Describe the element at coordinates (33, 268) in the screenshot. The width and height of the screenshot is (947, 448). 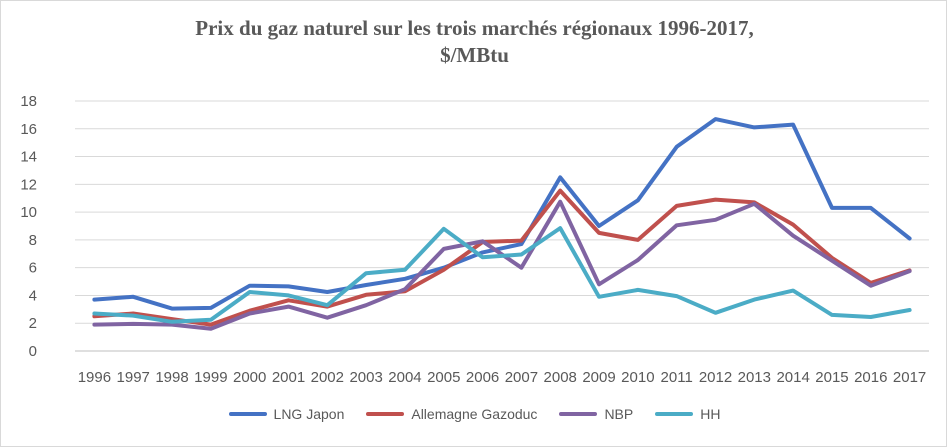
I see `y-tick-label: 6` at that location.